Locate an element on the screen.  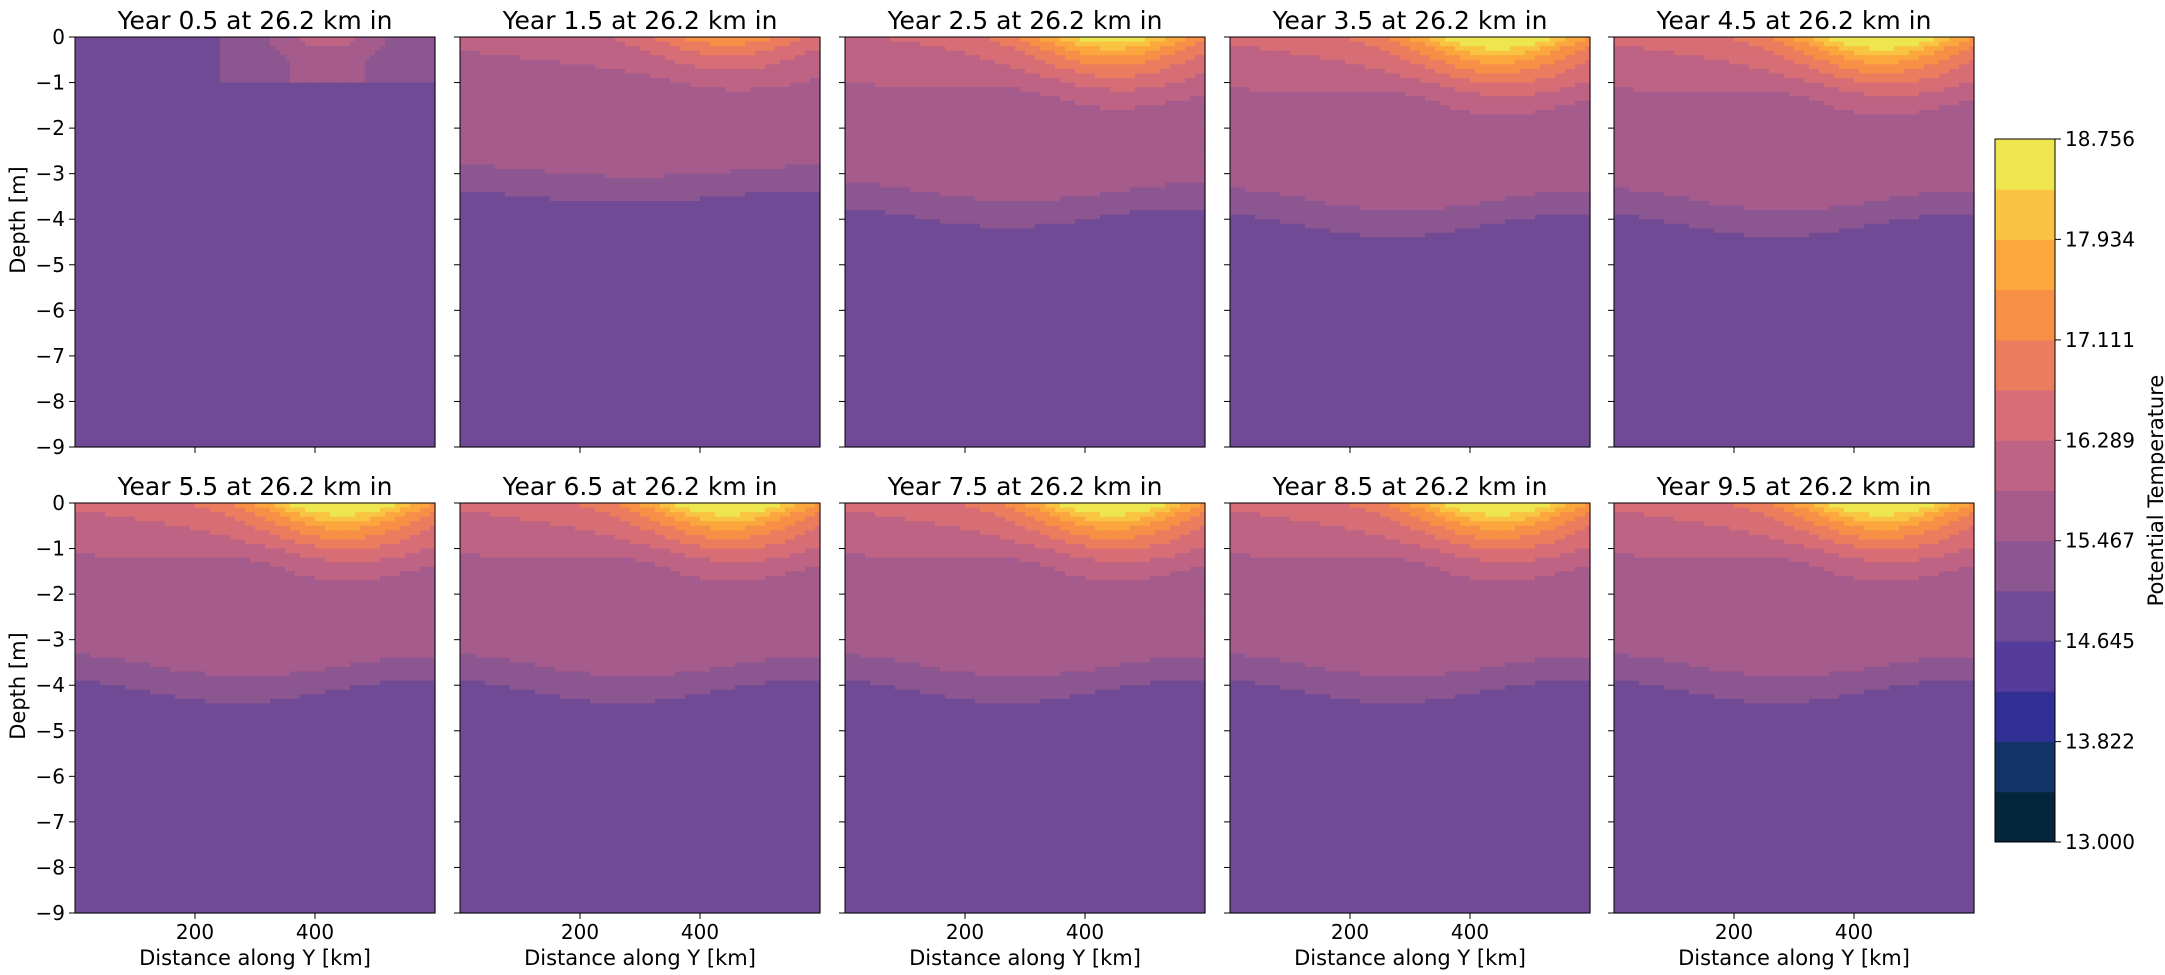
colorbar-tick-label: 13.822 is located at coordinates (2100, 742).